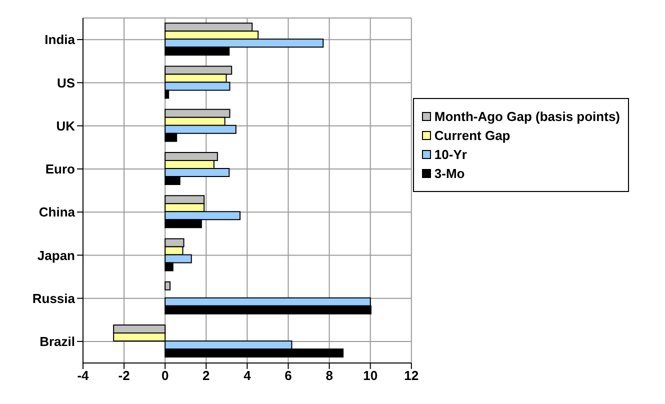 Image resolution: width=665 pixels, height=404 pixels. What do you see at coordinates (83, 376) in the screenshot?
I see `x-tick-label: -4` at bounding box center [83, 376].